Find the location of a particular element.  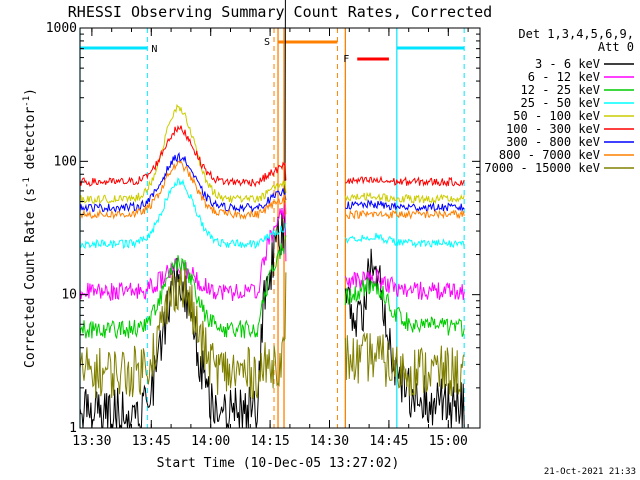

y-tick-label: 1 is located at coordinates (73, 428).